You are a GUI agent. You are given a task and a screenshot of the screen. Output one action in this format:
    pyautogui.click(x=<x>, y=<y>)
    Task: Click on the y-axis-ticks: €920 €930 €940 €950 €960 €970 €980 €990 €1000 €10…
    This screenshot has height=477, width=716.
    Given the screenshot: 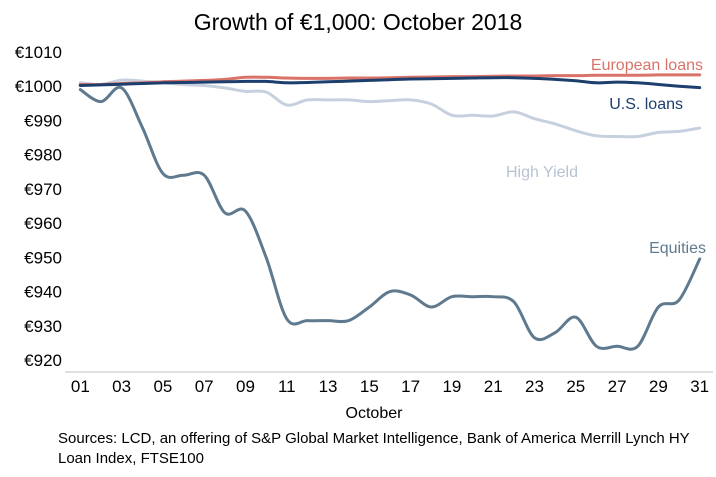 What is the action you would take?
    pyautogui.click(x=38, y=206)
    